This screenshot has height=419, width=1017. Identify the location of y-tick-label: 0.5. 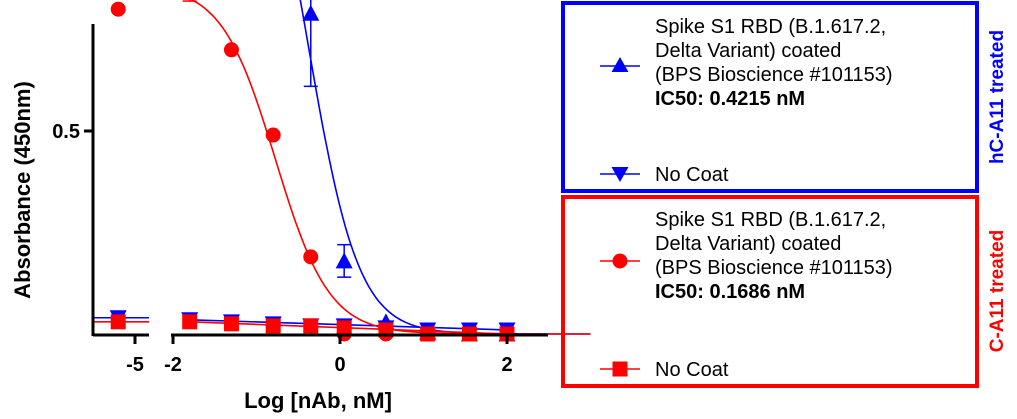
(66, 132).